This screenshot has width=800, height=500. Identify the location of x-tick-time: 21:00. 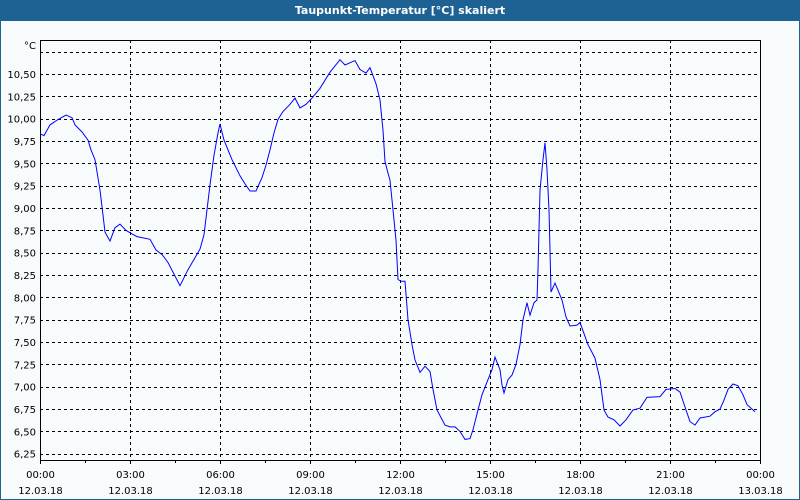
(670, 475).